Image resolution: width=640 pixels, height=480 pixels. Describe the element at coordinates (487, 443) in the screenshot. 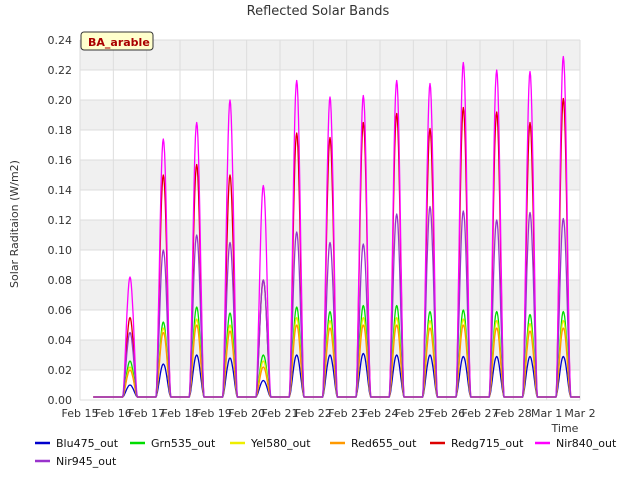

I see `legend-label: Redg715_out` at that location.